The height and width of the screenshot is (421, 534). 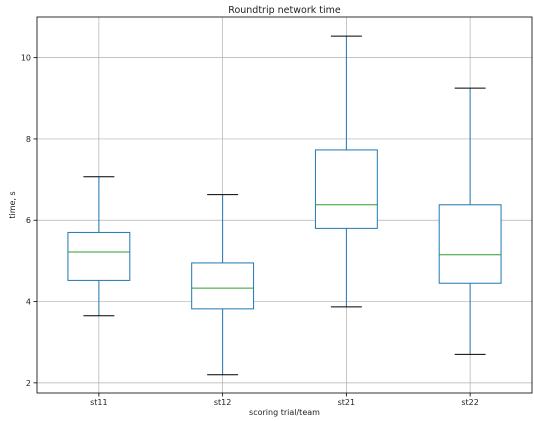 What do you see at coordinates (12, 204) in the screenshot?
I see `y-axis-label: time, s` at bounding box center [12, 204].